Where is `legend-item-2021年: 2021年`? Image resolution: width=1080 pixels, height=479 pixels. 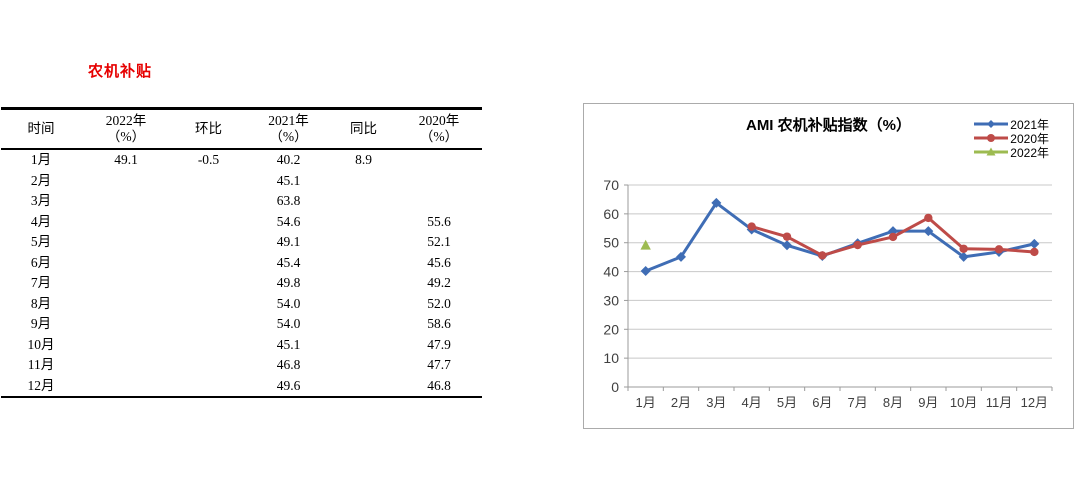
legend-item-2021年: 2021年 is located at coordinates (1011, 124).